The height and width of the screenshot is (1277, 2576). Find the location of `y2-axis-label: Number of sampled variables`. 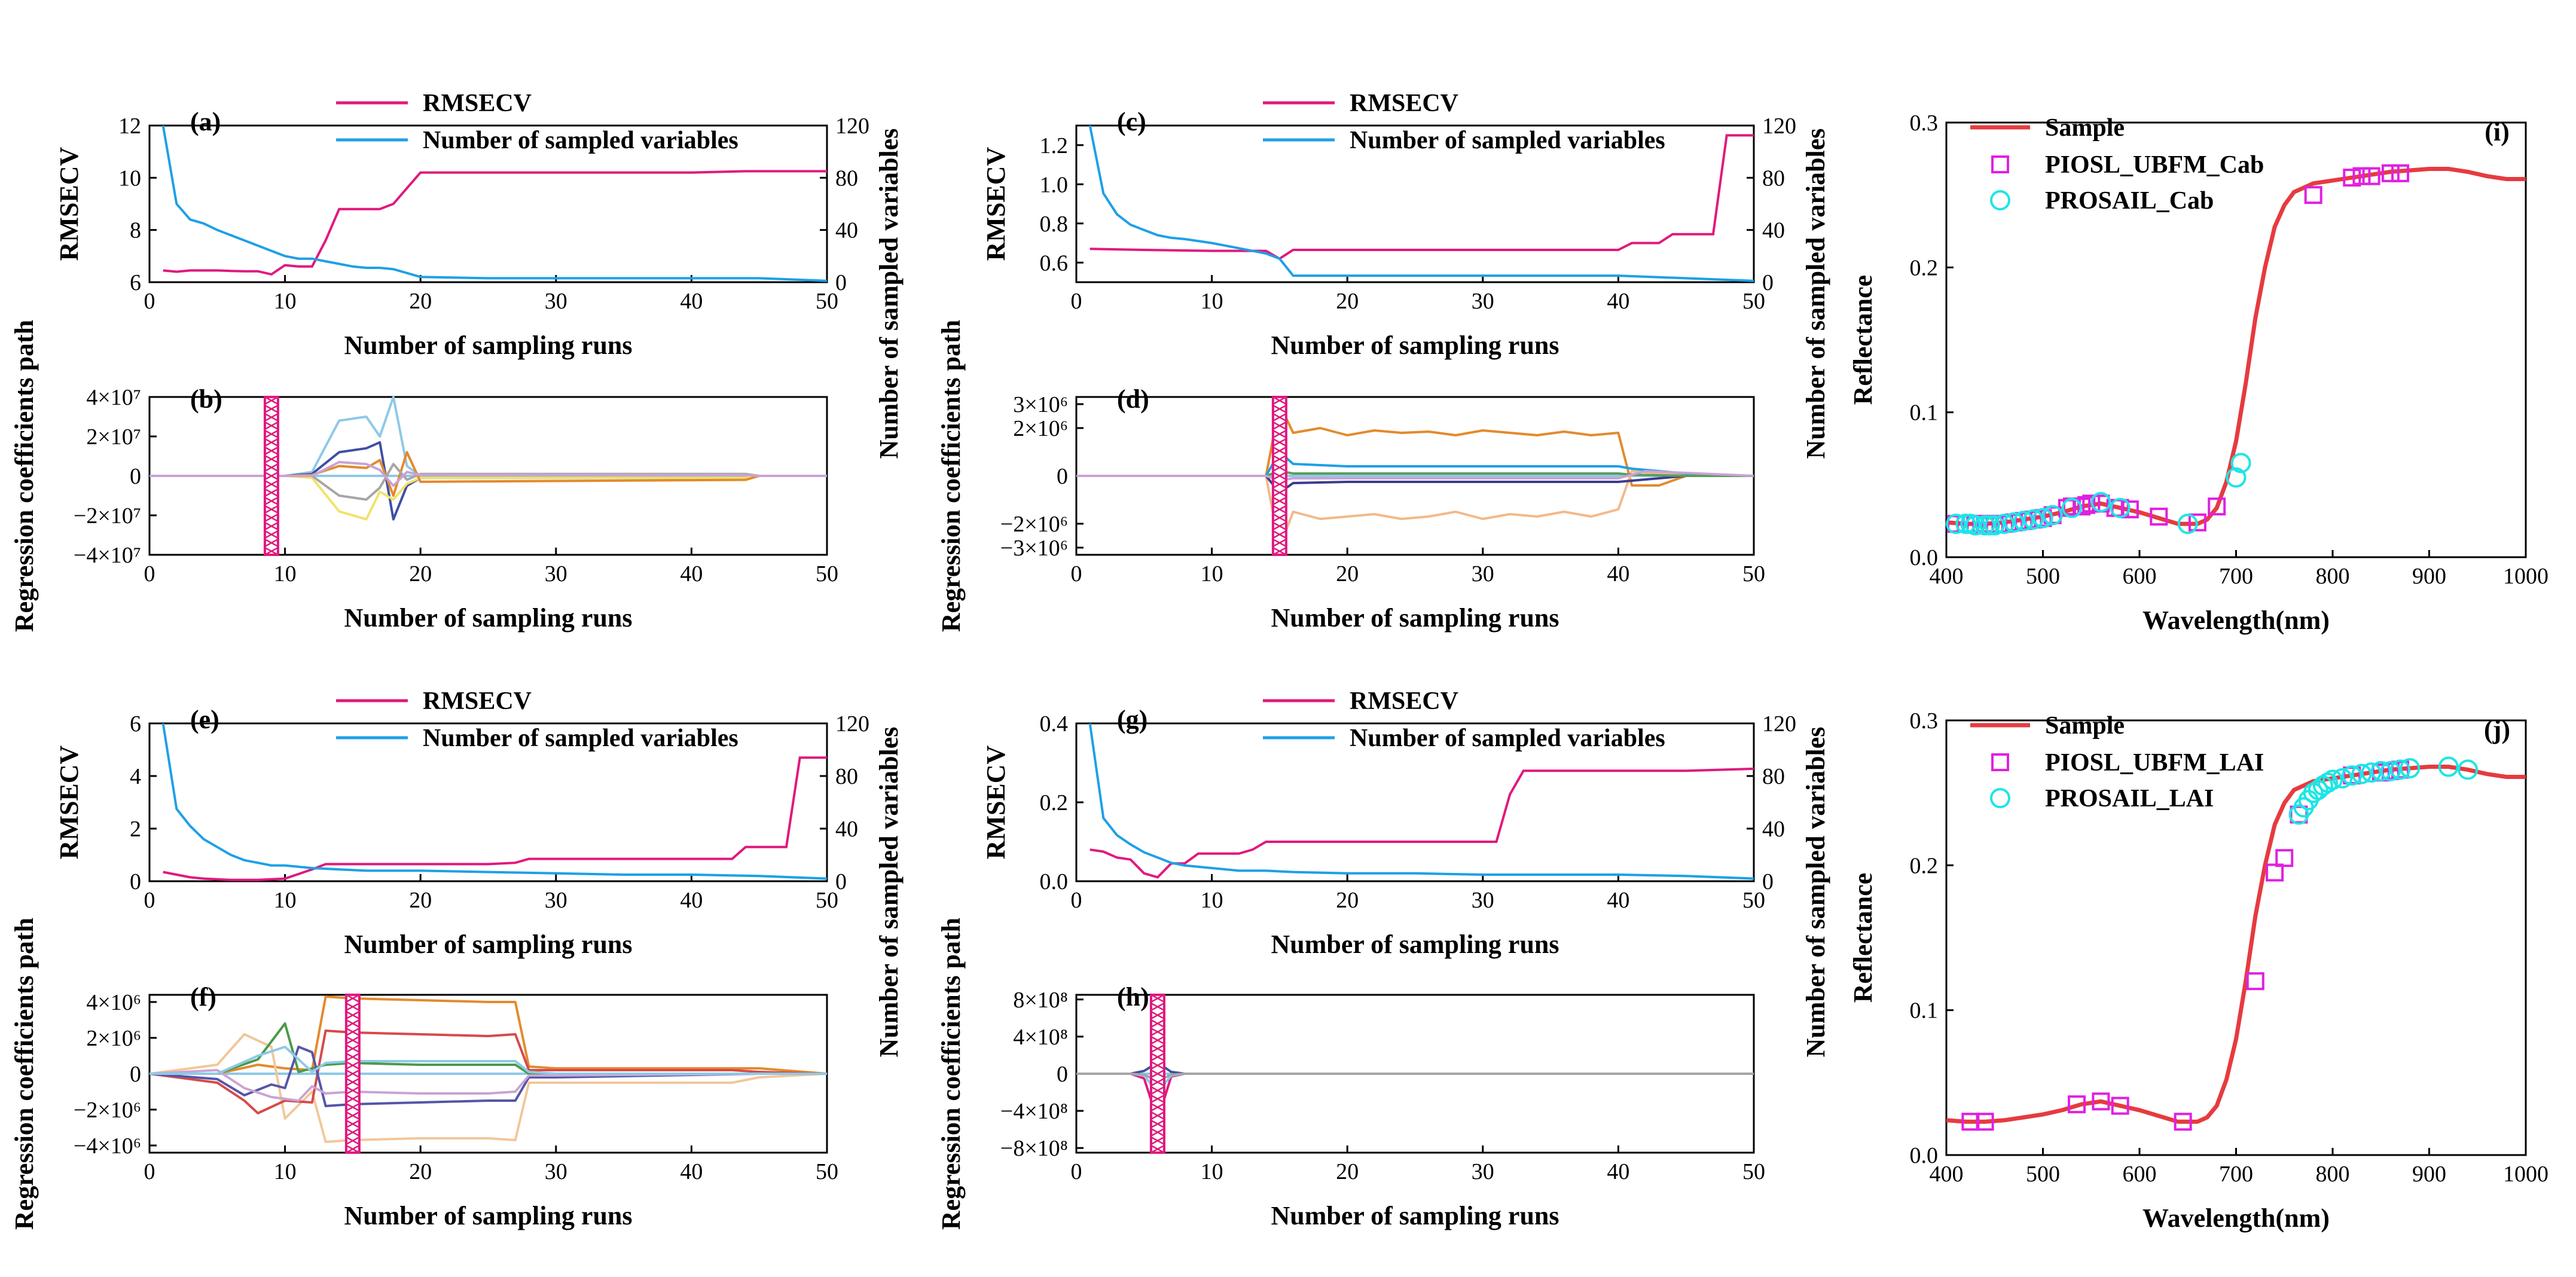

y2-axis-label: Number of sampled variables is located at coordinates (889, 294).